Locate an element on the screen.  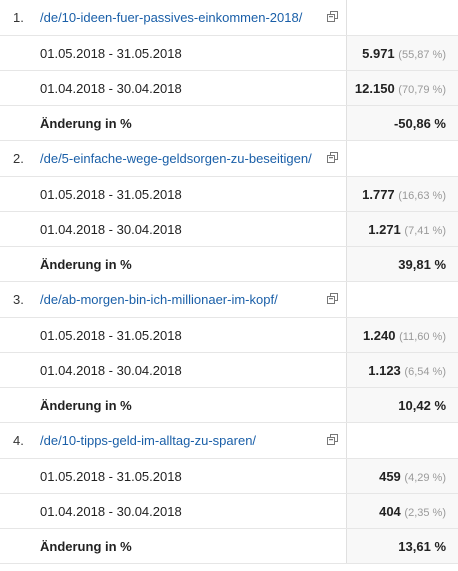
metric-number: 404 is located at coordinates (390, 511).